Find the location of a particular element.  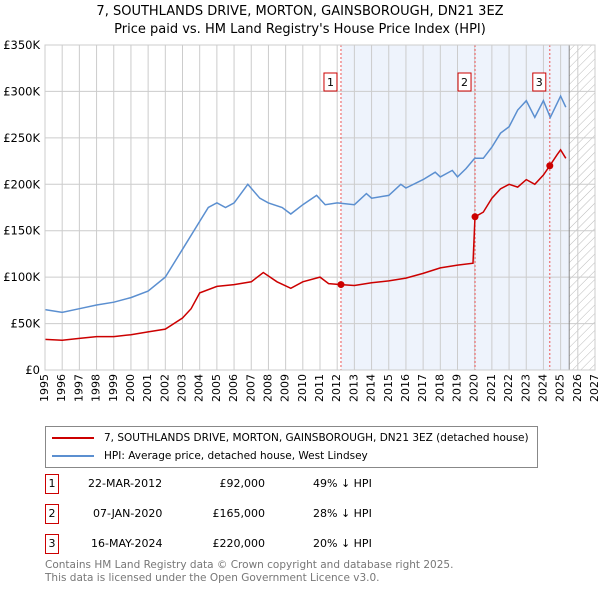

x-tick-label: 2014 is located at coordinates (371, 388).